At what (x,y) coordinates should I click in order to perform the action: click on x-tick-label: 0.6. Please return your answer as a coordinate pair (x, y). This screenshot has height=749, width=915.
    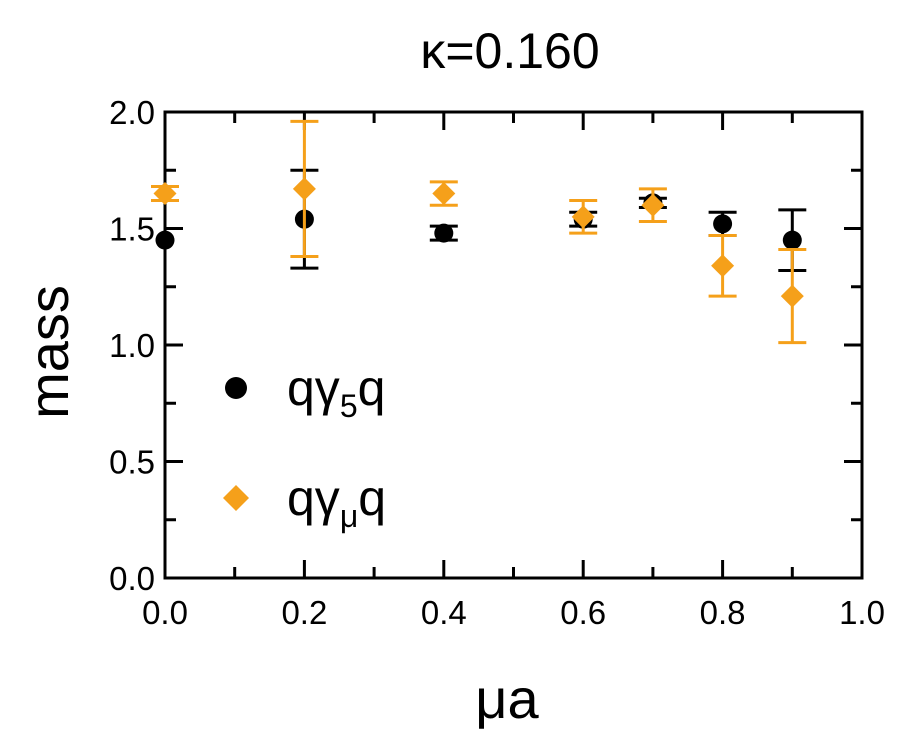
    Looking at the image, I should click on (583, 612).